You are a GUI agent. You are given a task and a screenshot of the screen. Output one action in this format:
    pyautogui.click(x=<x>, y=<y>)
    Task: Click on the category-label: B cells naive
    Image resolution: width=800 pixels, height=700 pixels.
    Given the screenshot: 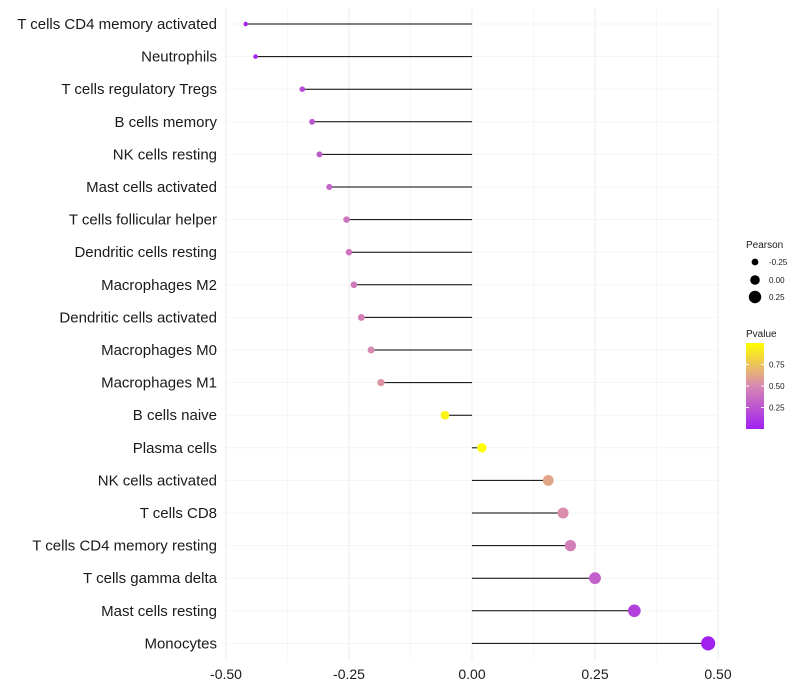 What is the action you would take?
    pyautogui.click(x=175, y=415)
    